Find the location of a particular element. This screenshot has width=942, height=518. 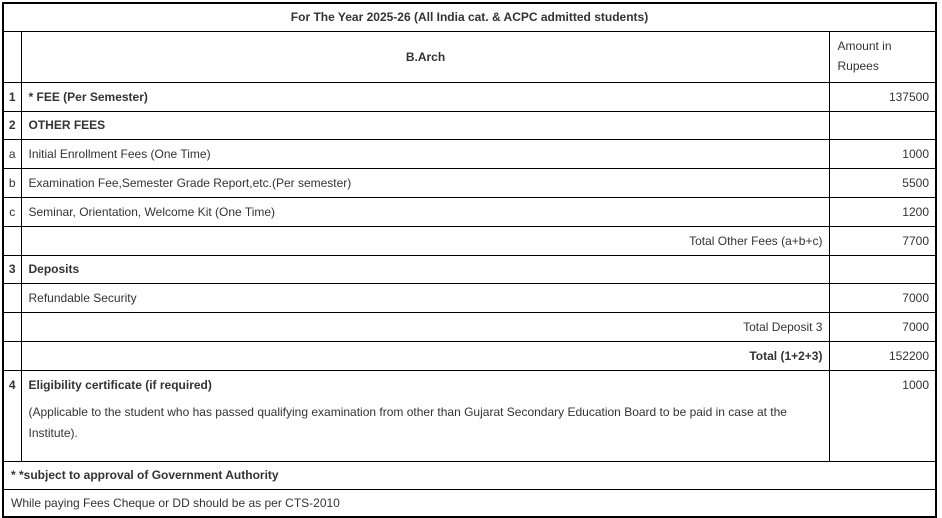

grand-total-amount: 152200 is located at coordinates (883, 355).